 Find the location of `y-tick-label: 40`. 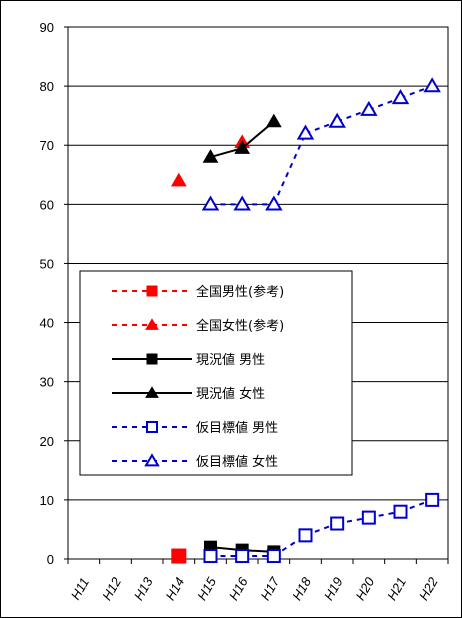

y-tick-label: 40 is located at coordinates (47, 323).